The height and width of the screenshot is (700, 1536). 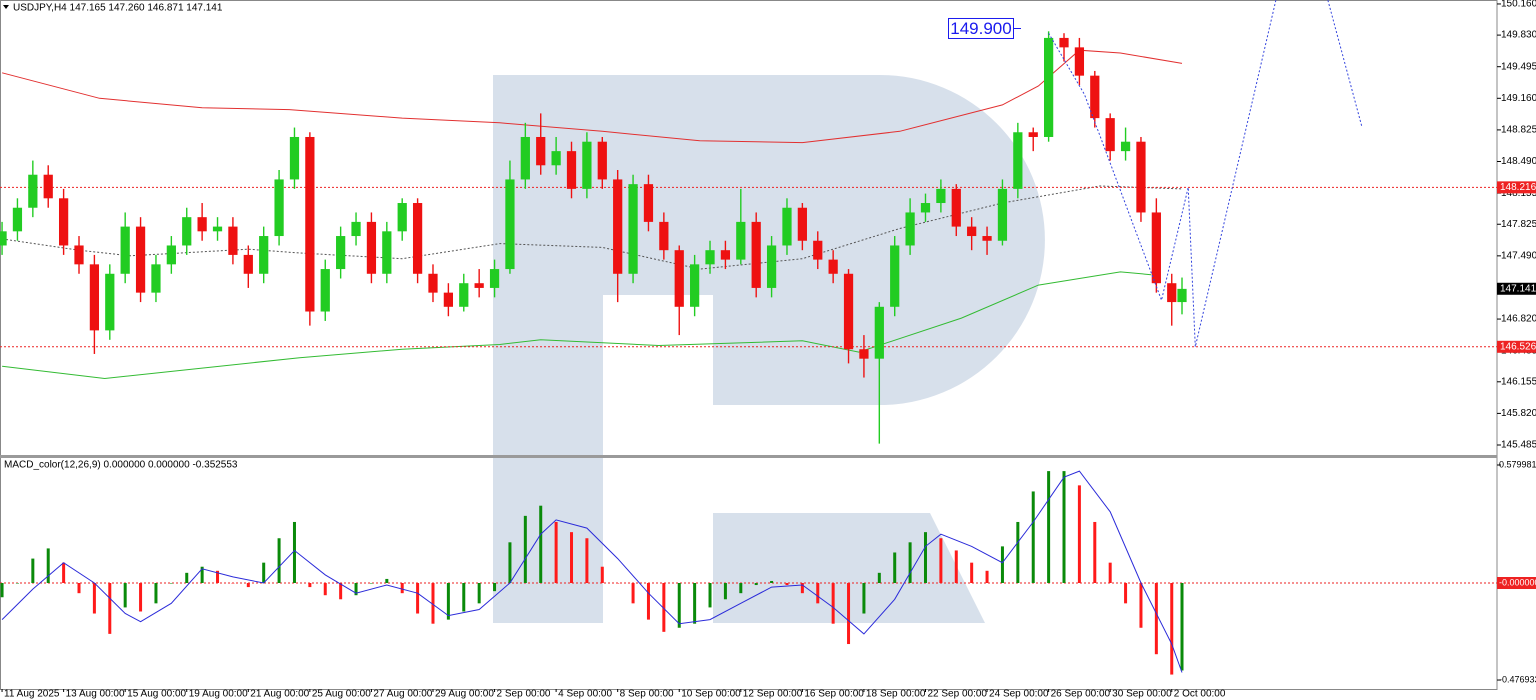 I want to click on logo-part, so click(x=824, y=240).